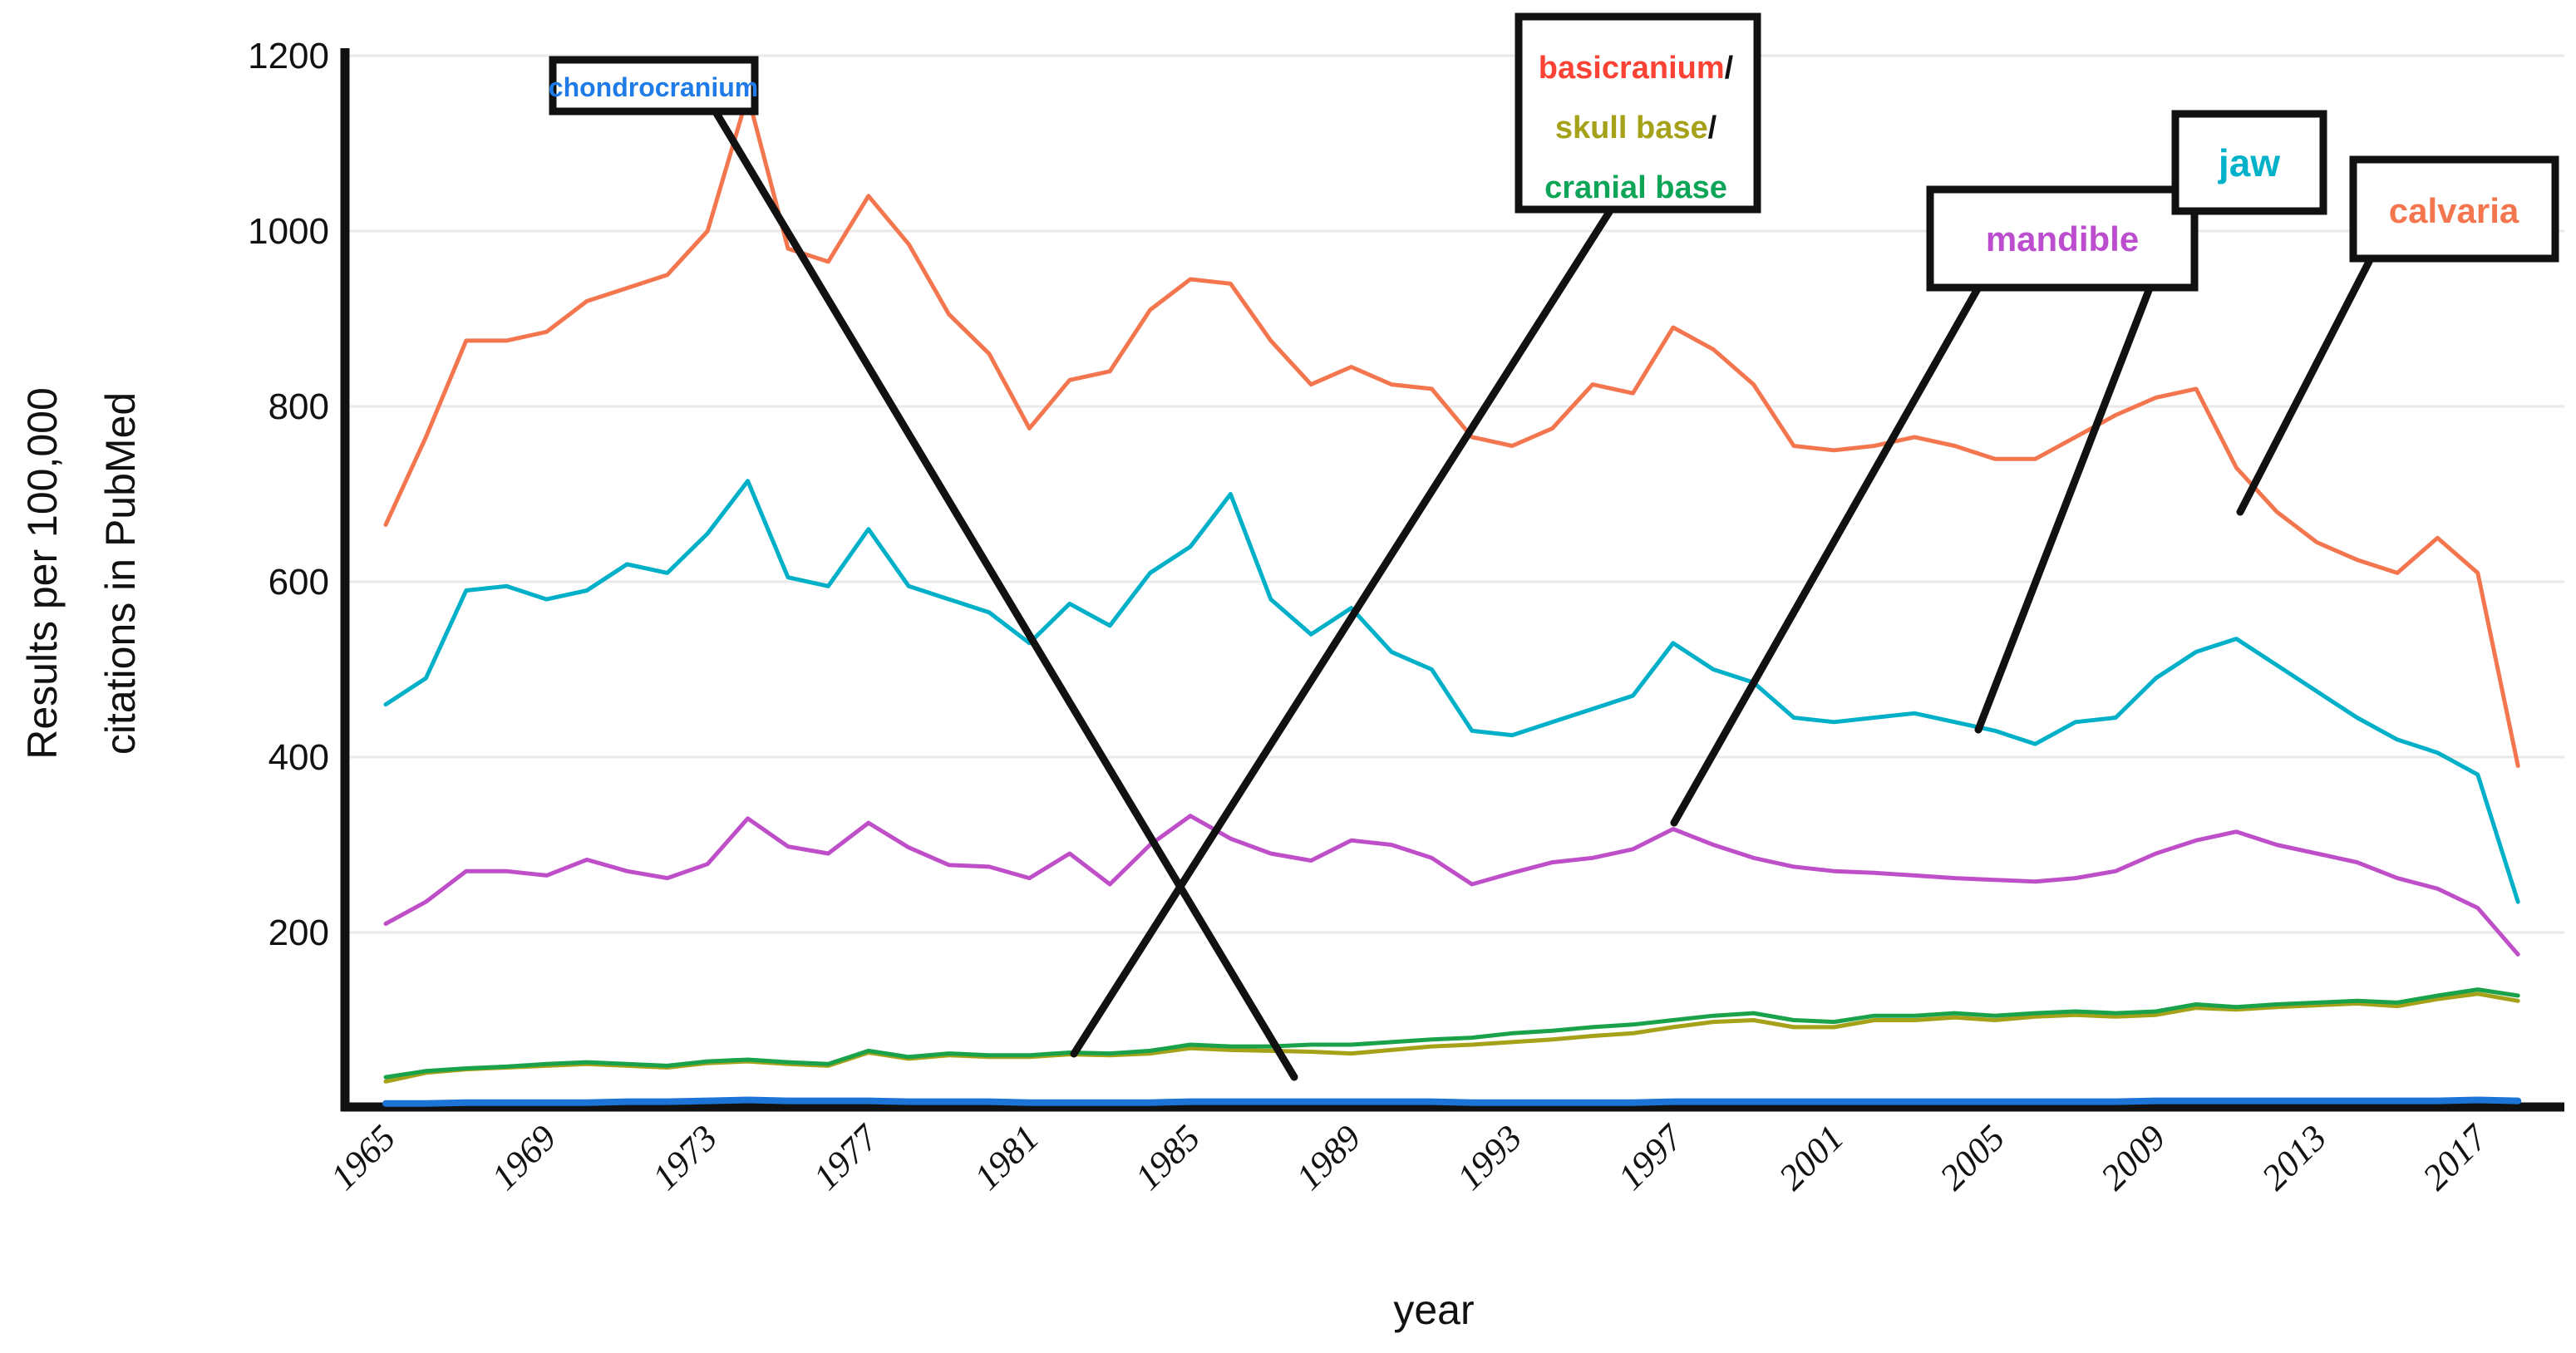 This screenshot has height=1353, width=2576. I want to click on callout-mandible-box, so click(2062, 238).